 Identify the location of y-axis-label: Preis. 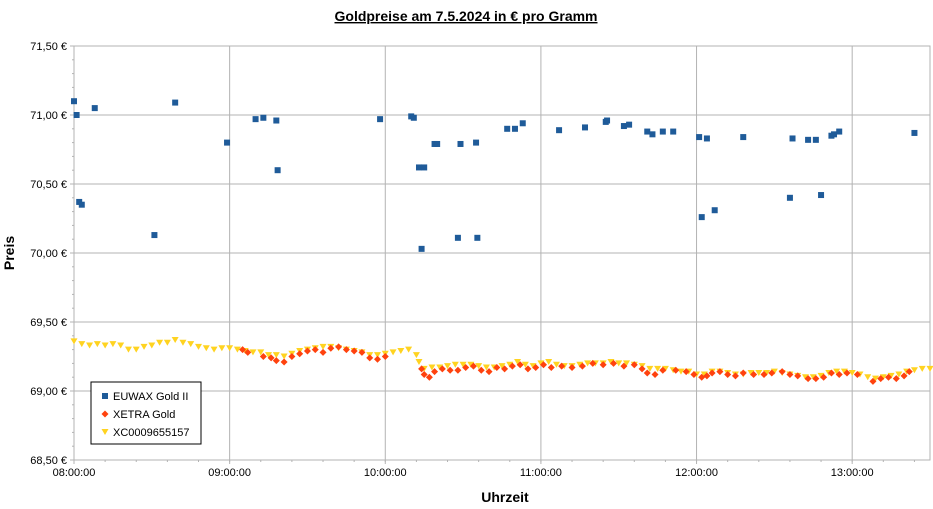
(9, 253).